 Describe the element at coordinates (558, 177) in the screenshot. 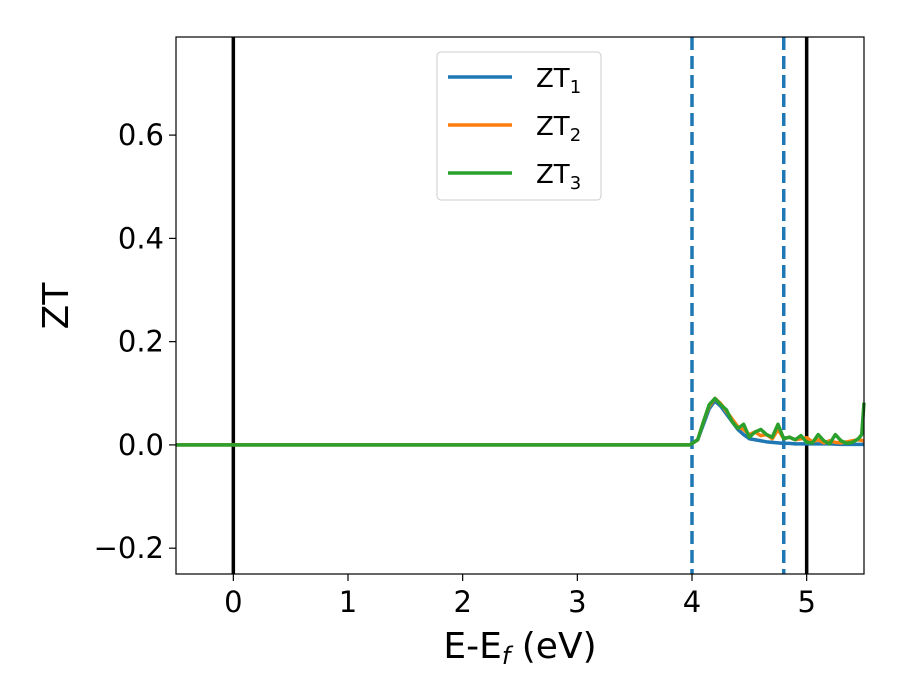

I see `legend-label-3: ZT3` at that location.